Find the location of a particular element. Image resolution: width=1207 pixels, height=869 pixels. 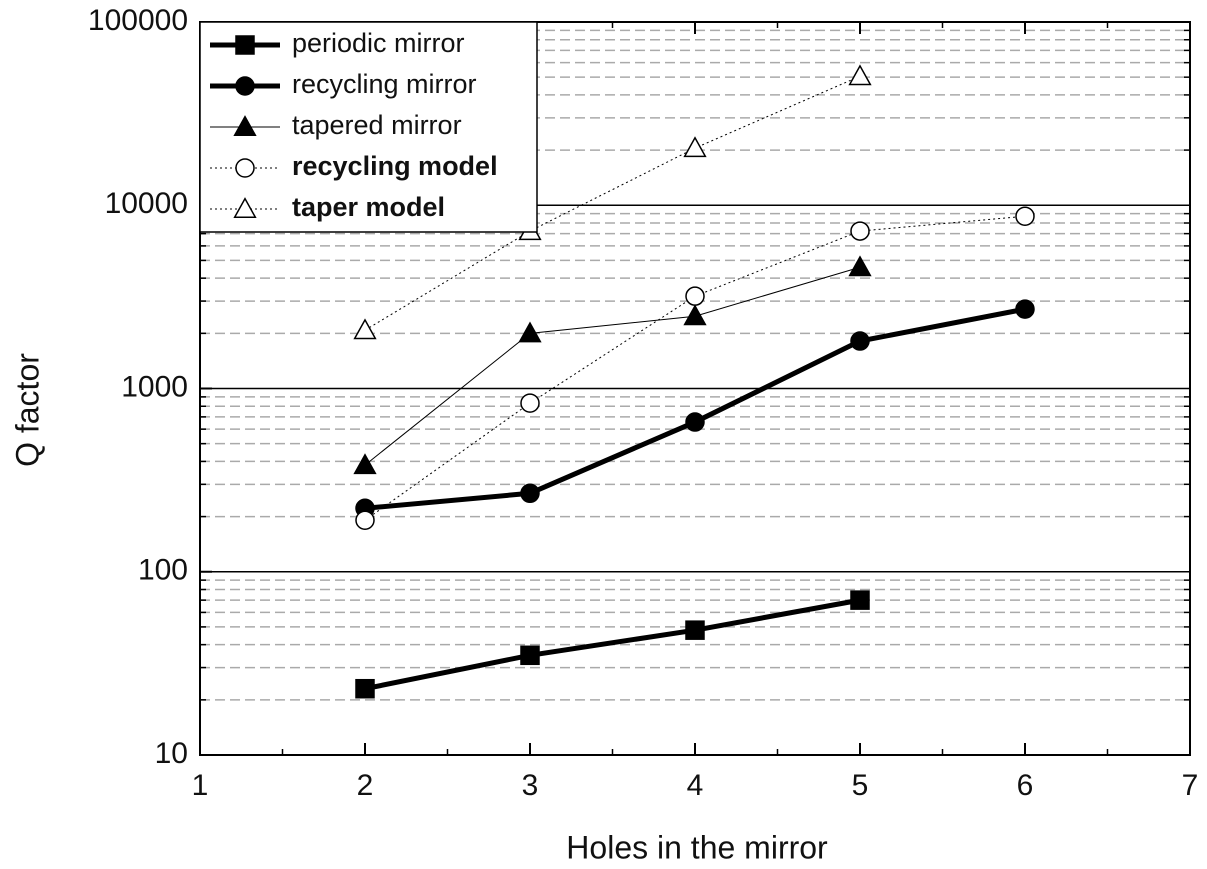

x-tick-label: 7 is located at coordinates (1190, 785).